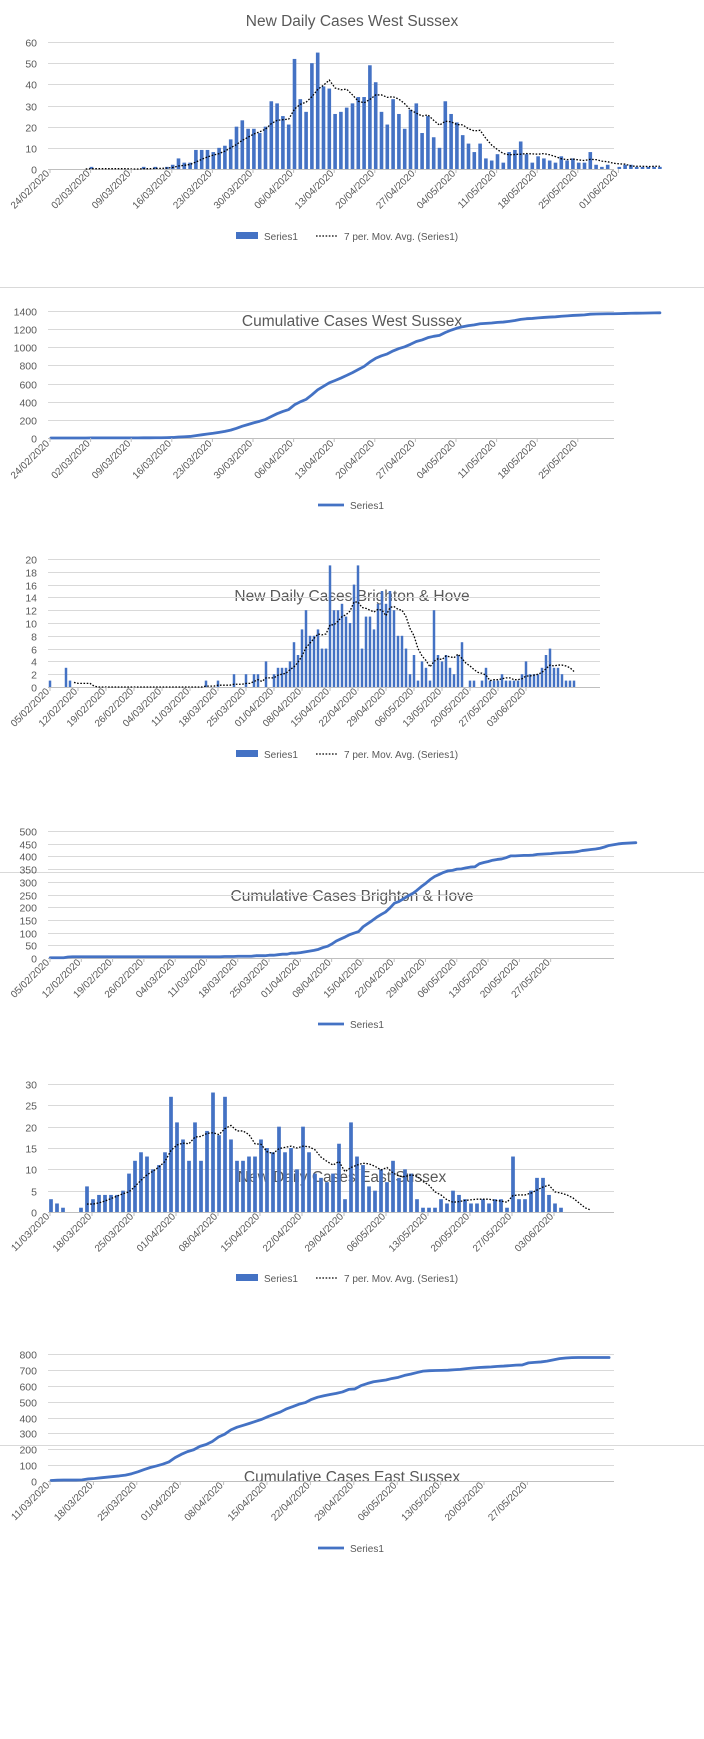 The image size is (704, 1739). I want to click on legend-label: 7 per. Mov. Avg. (Series1), so click(401, 1279).